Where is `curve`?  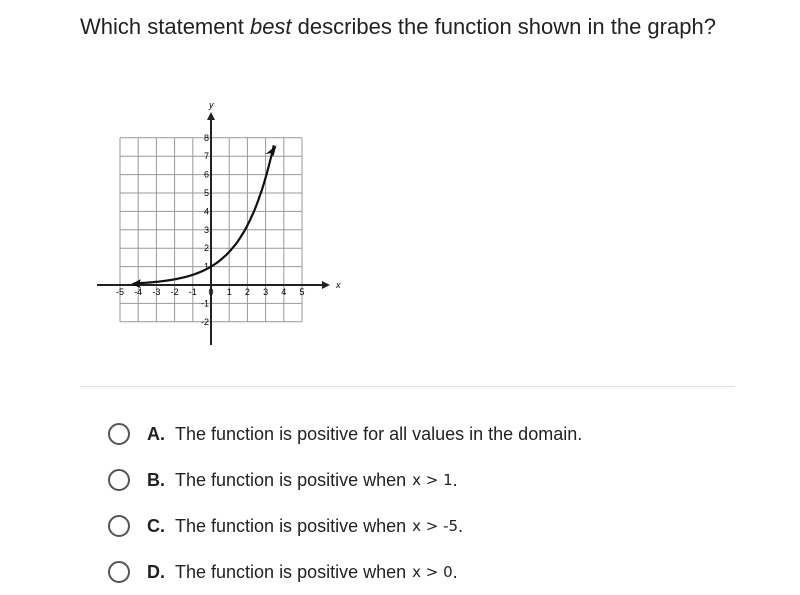
curve is located at coordinates (205, 214).